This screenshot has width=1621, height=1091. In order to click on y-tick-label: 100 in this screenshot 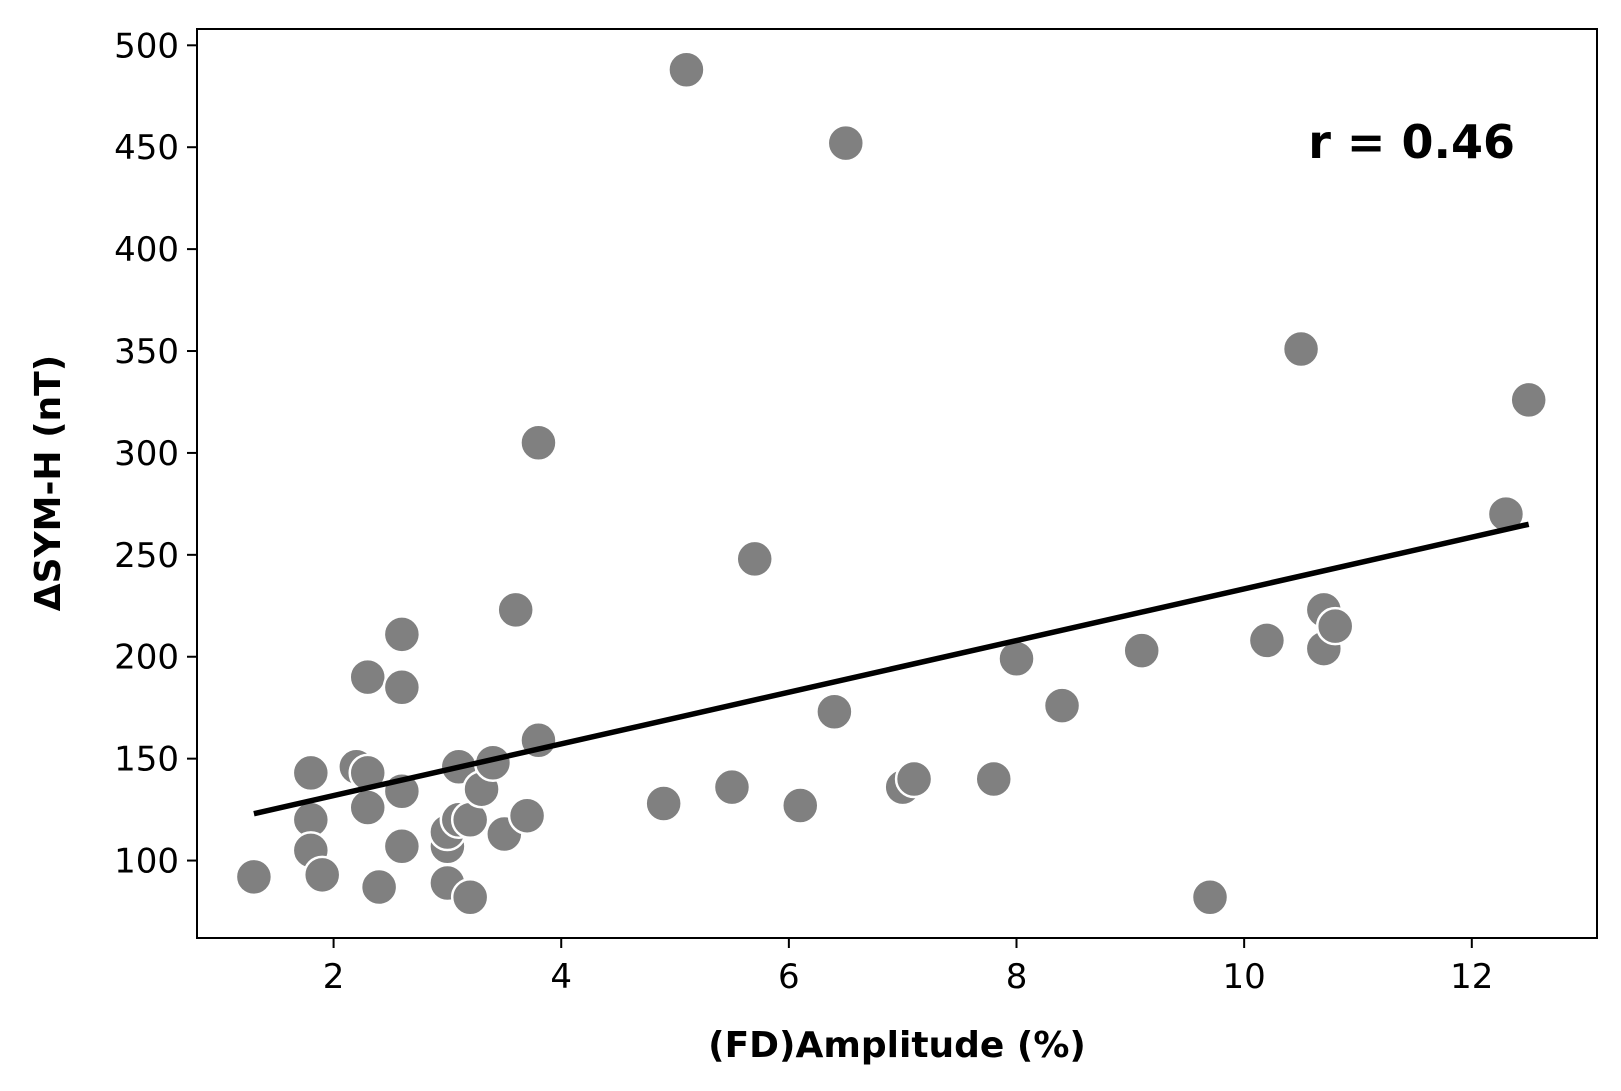, I will do `click(146, 862)`.